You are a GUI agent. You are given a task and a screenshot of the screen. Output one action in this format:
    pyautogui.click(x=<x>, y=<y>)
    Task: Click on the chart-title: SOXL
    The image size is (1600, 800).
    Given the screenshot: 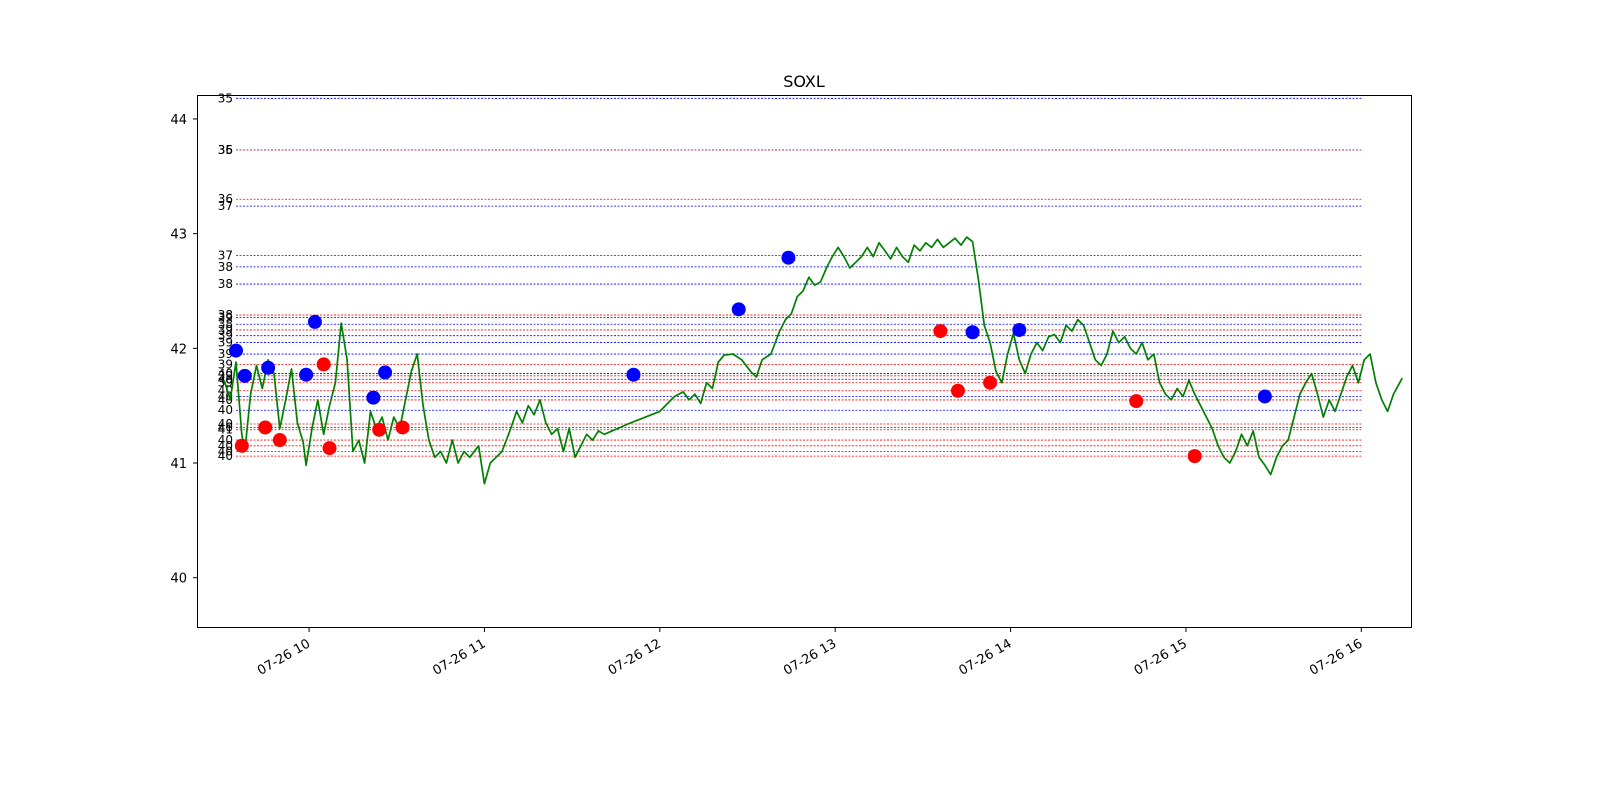 What is the action you would take?
    pyautogui.click(x=804, y=81)
    